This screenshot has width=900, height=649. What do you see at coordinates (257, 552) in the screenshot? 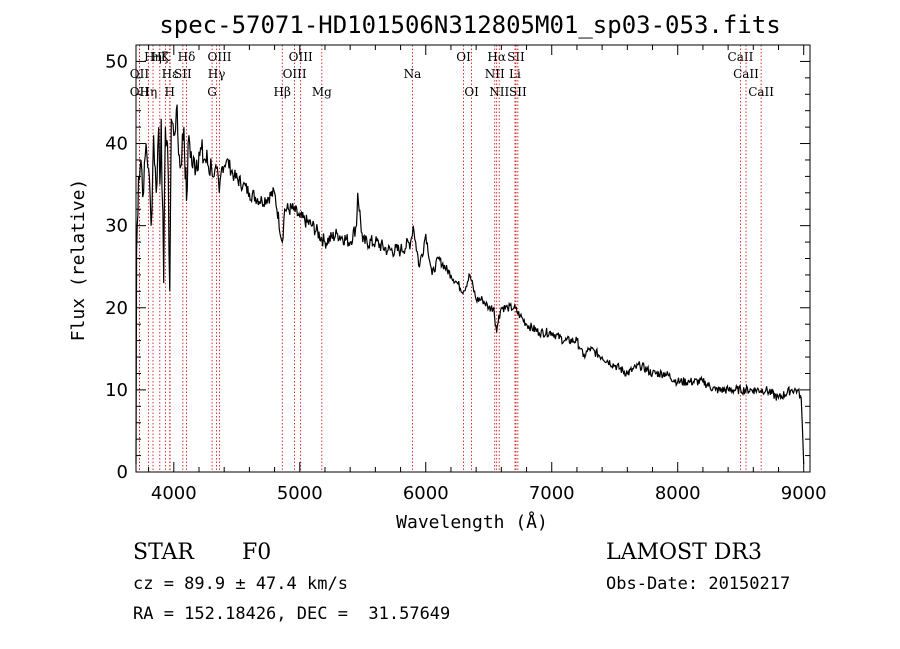
I see `object-subclass: F0` at bounding box center [257, 552].